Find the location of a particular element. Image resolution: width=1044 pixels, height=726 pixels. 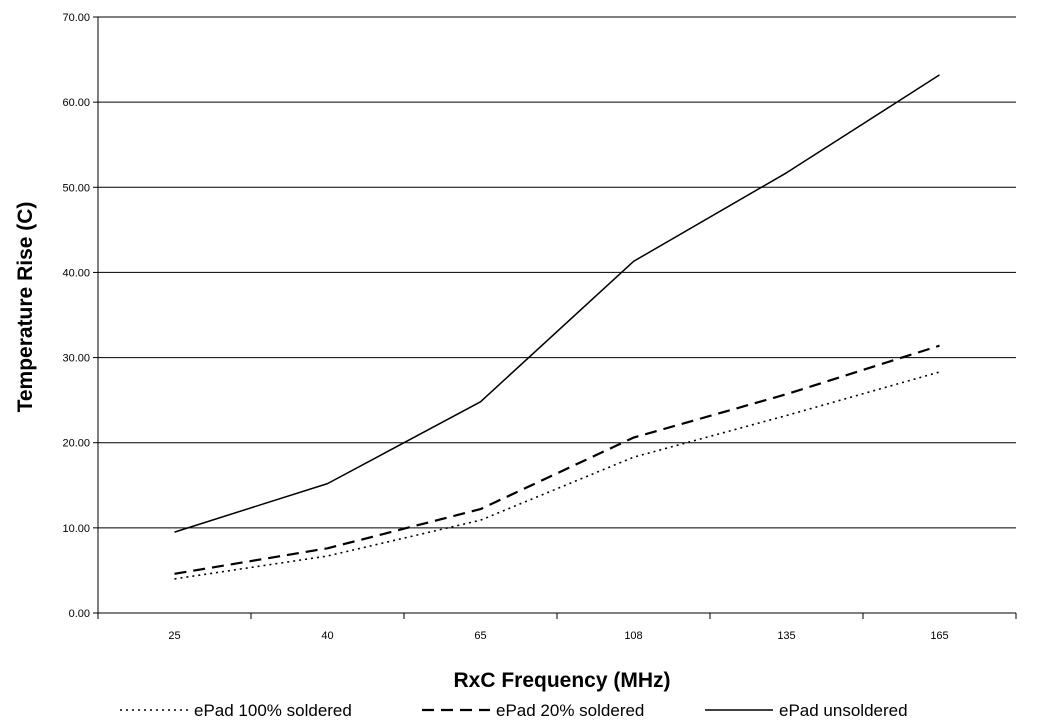

y-tick-label: 0.00 is located at coordinates (79, 614).